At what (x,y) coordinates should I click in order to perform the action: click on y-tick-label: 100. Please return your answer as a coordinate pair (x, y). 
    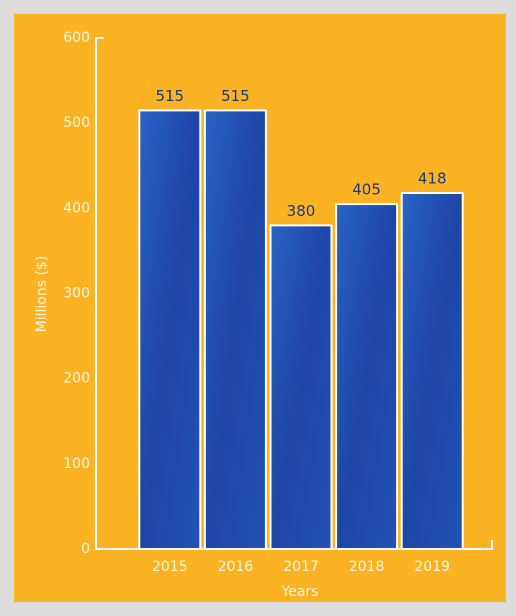
    Looking at the image, I should click on (76, 464).